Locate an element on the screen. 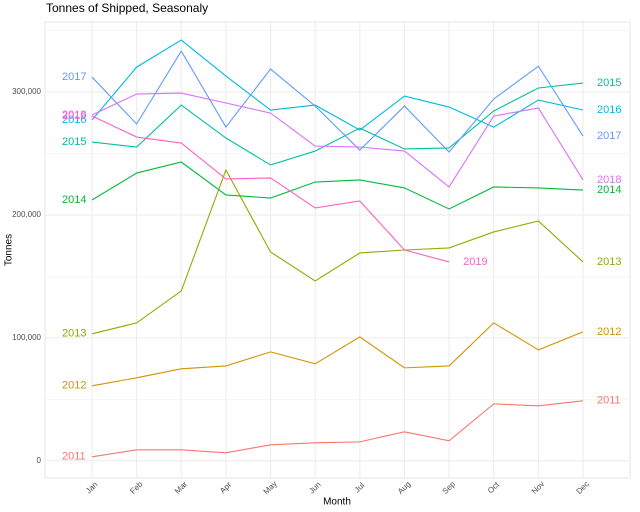 The height and width of the screenshot is (512, 640). chart-title: Tonnes of Shipped, Seasonaly is located at coordinates (127, 8).